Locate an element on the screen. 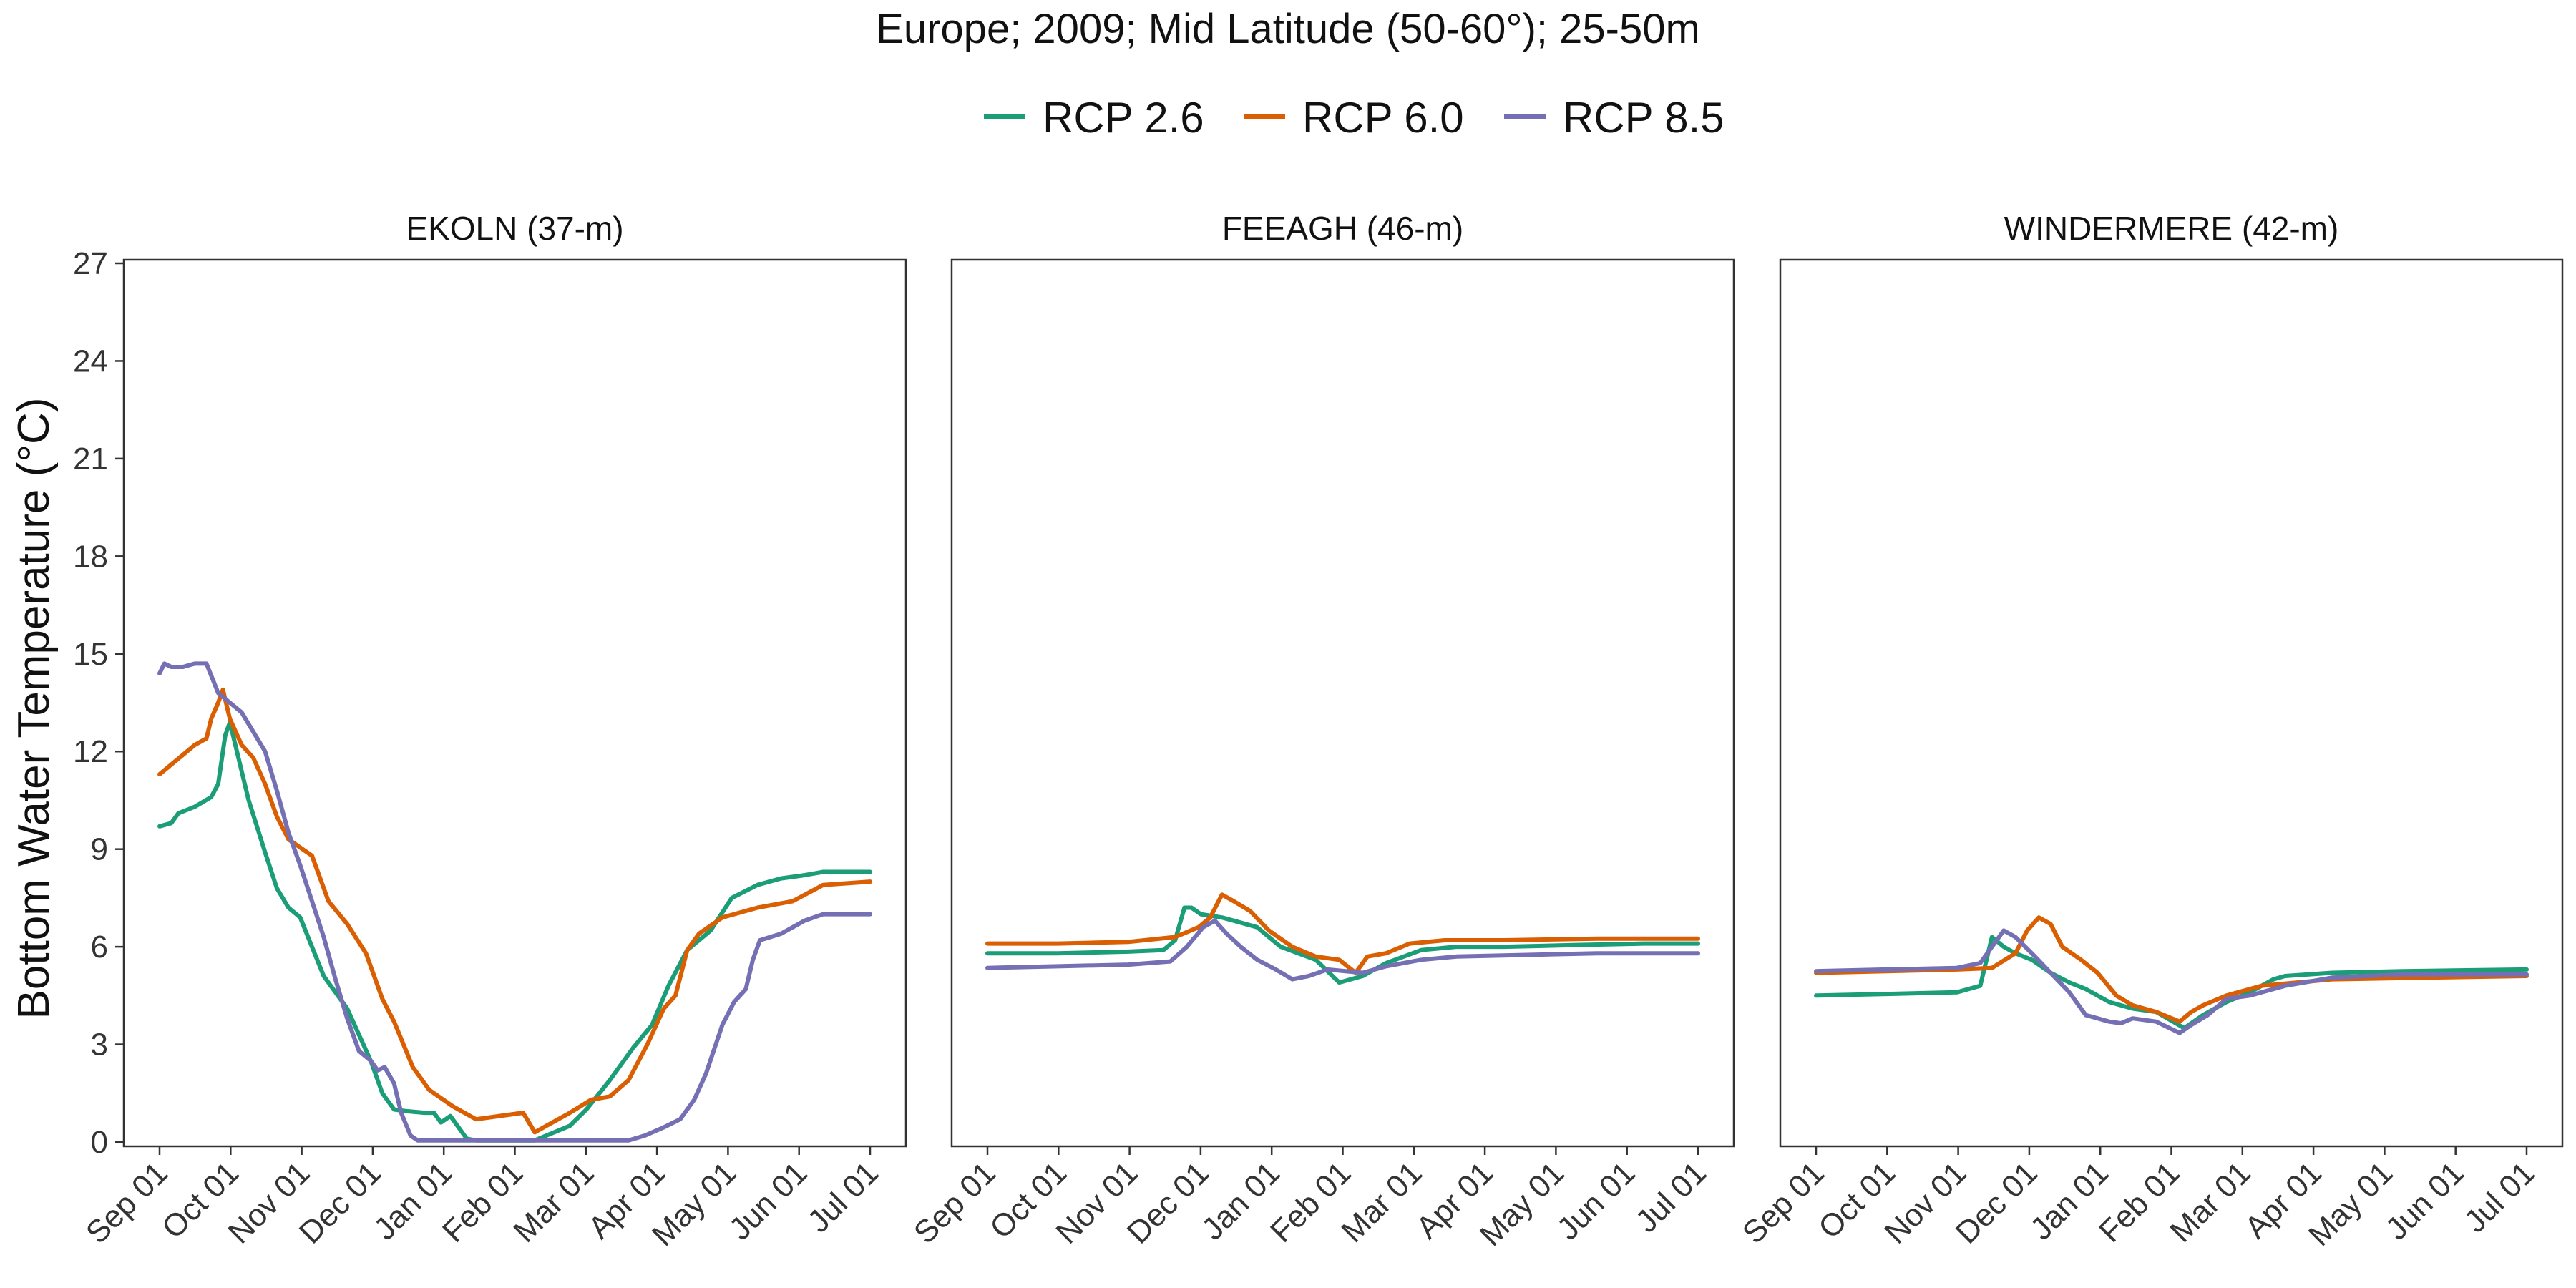 The height and width of the screenshot is (1288, 2576). y-axis-label: Bottom Water Temperature (°C) is located at coordinates (34, 709).